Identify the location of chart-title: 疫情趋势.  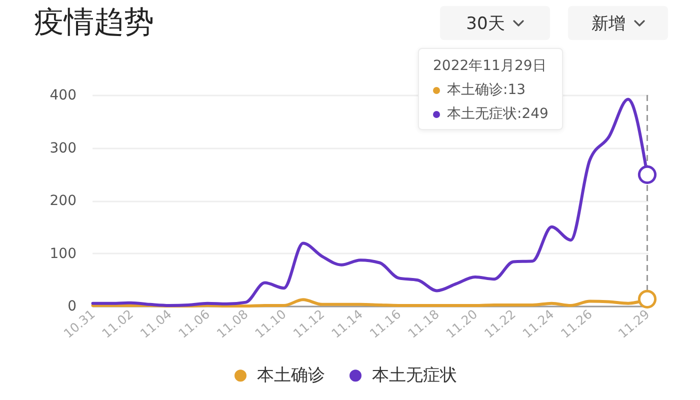
(94, 23).